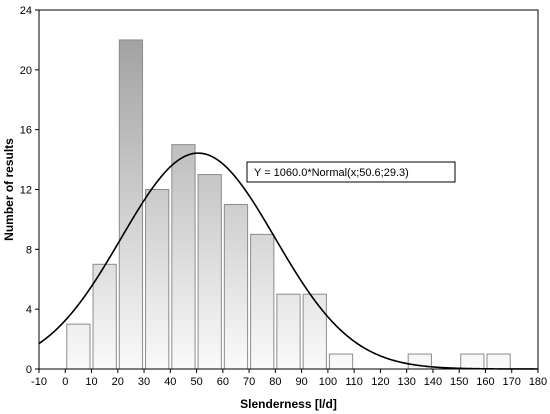 The image size is (550, 414). I want to click on y-tick-label: 0, so click(29, 370).